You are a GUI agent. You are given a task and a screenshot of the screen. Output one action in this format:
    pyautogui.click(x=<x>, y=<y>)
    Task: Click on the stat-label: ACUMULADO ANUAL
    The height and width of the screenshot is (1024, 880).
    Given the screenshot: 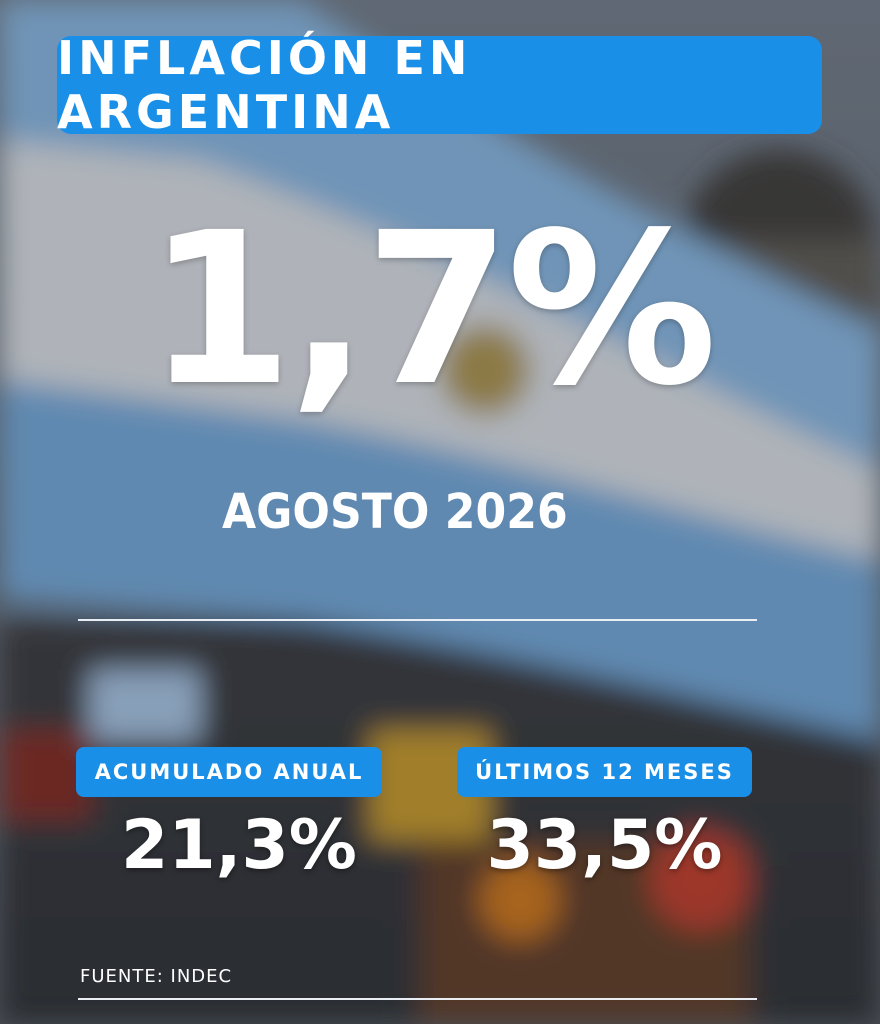 What is the action you would take?
    pyautogui.click(x=229, y=772)
    